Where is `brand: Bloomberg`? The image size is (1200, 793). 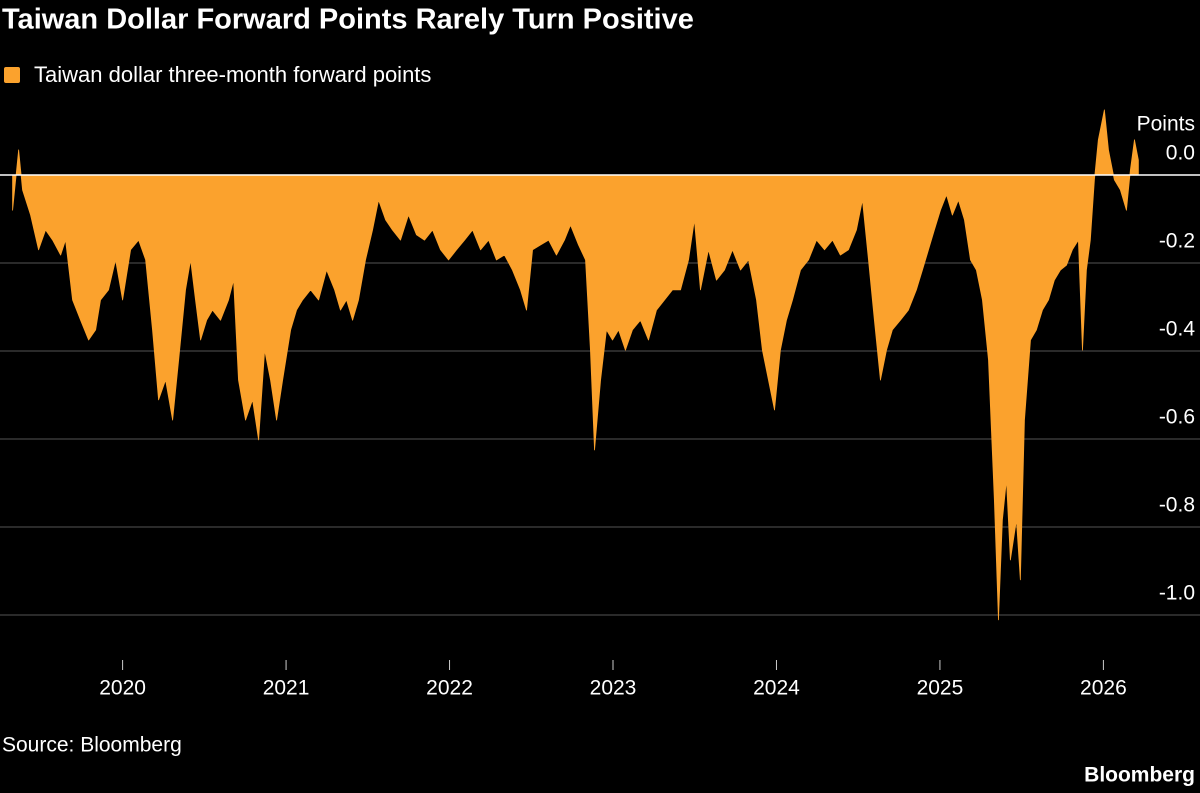 brand: Bloomberg is located at coordinates (1139, 775).